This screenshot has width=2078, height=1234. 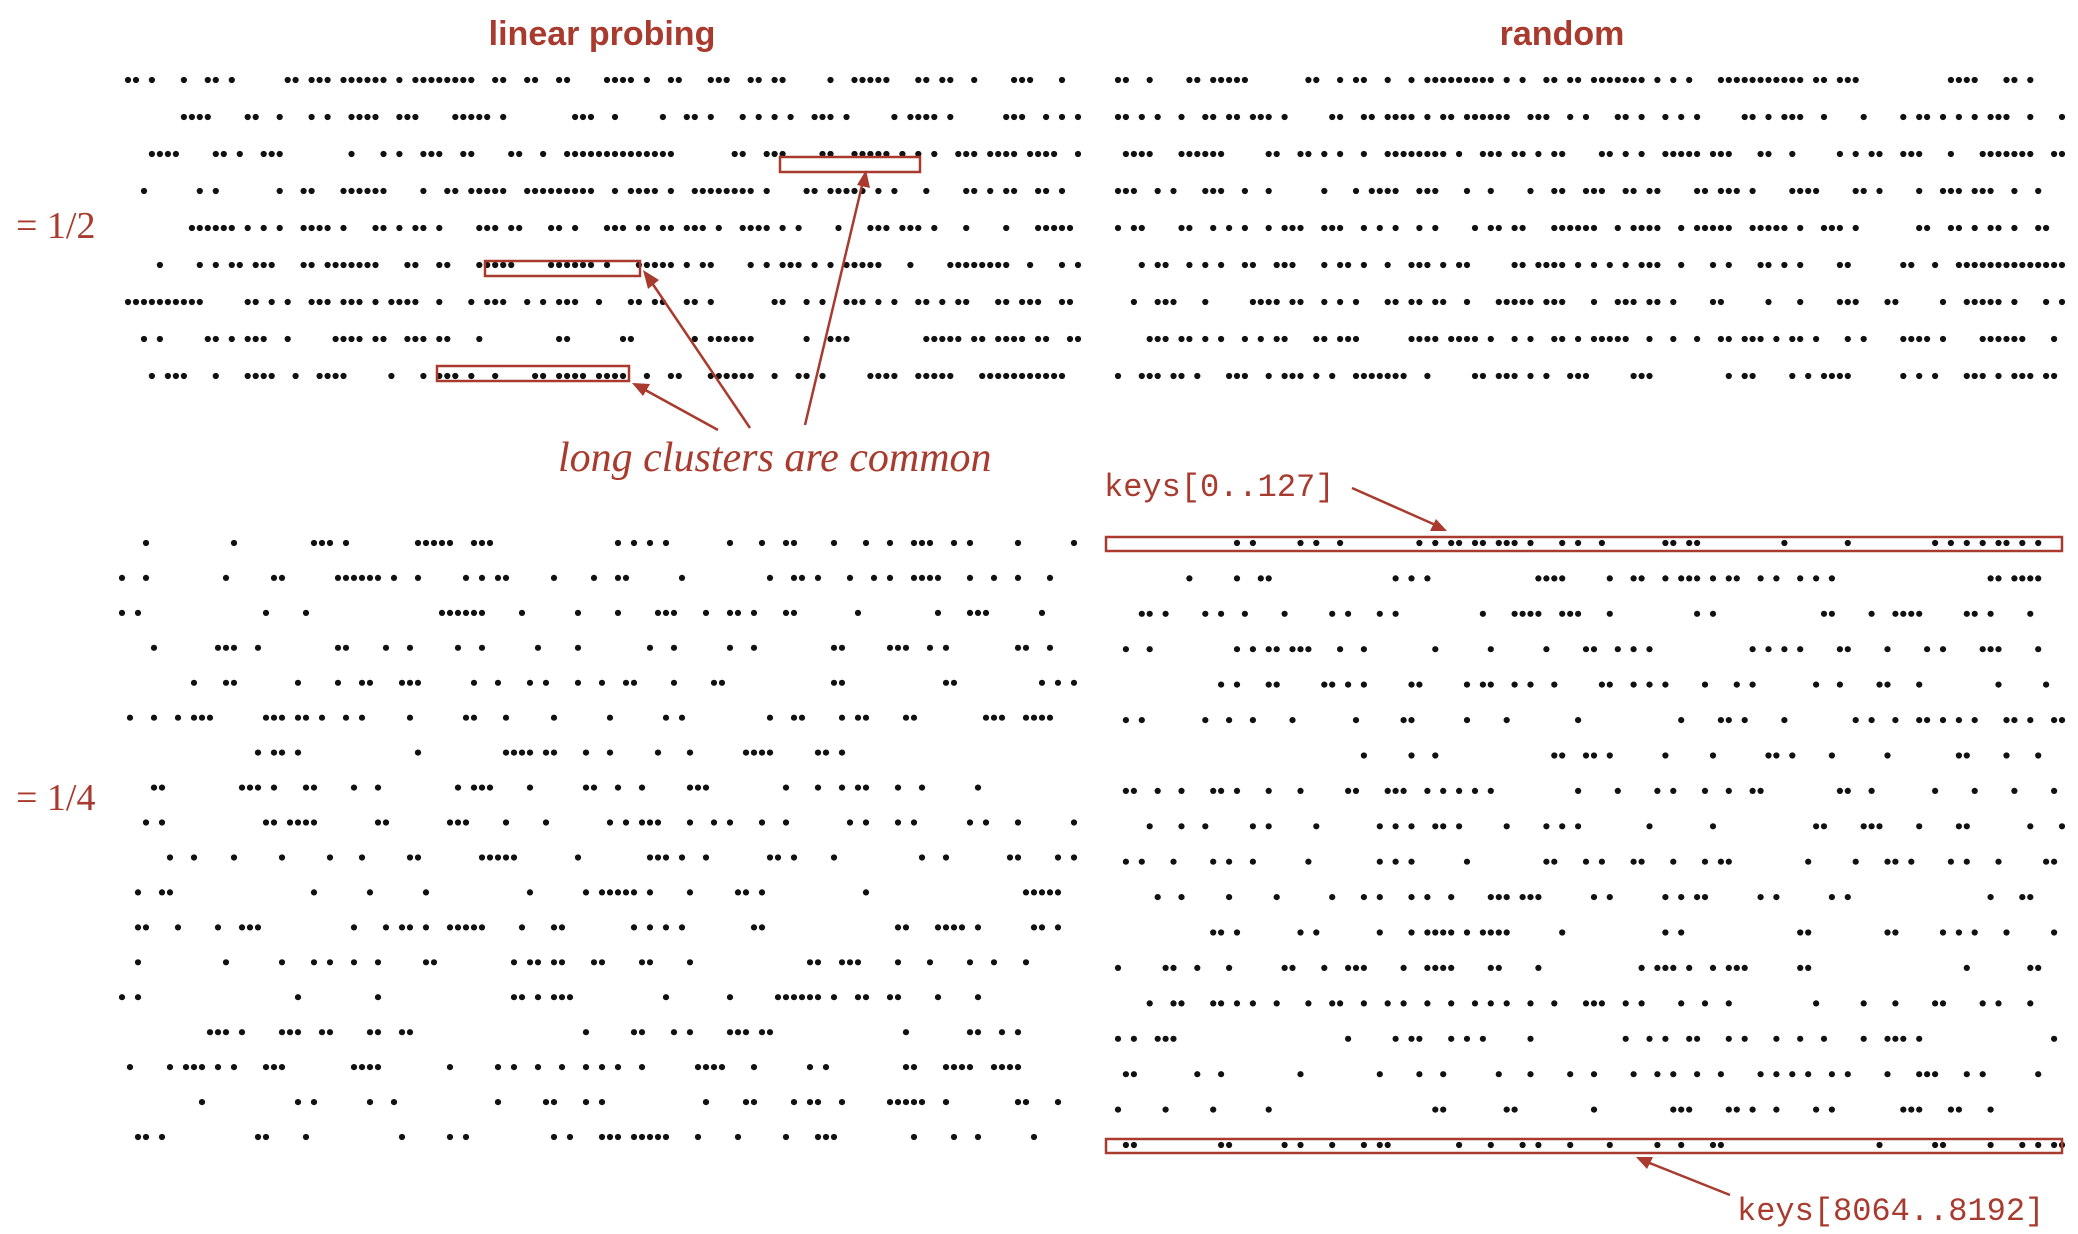 What do you see at coordinates (1219, 487) in the screenshot?
I see `first-keys-label: keys[0..127]` at bounding box center [1219, 487].